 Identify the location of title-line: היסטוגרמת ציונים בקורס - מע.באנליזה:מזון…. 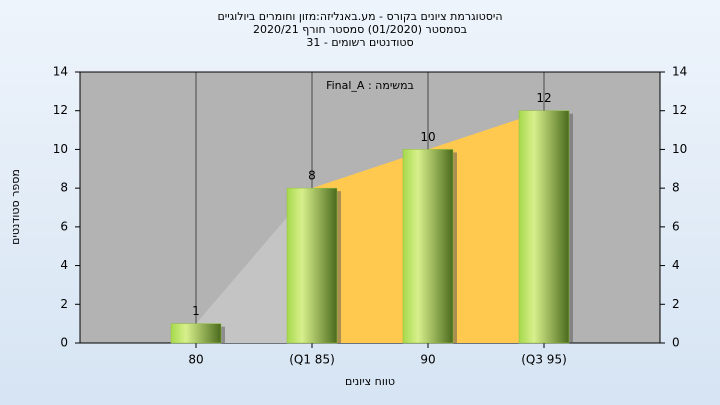
(359, 16).